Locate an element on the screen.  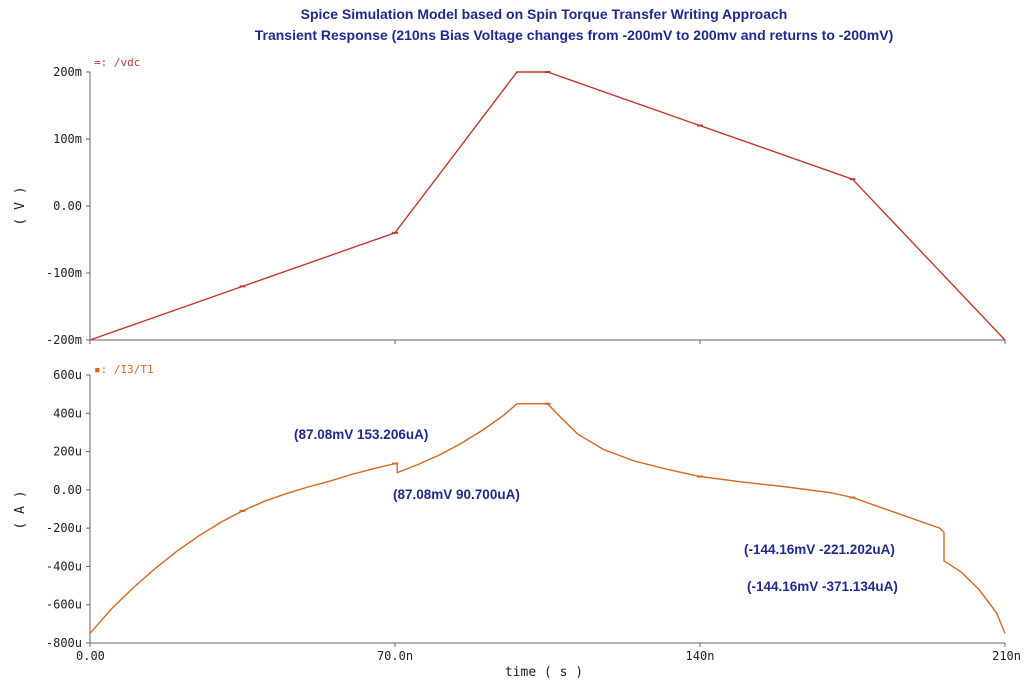
y-tick-label: -400u is located at coordinates (64, 566).